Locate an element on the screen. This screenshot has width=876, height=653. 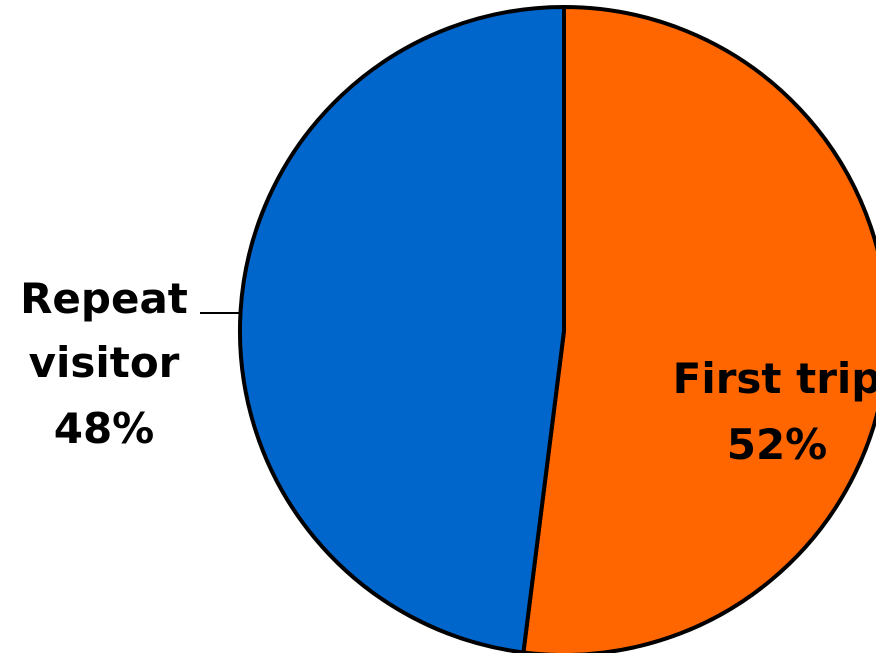
value-repeat-visitor: 48% is located at coordinates (104, 428).